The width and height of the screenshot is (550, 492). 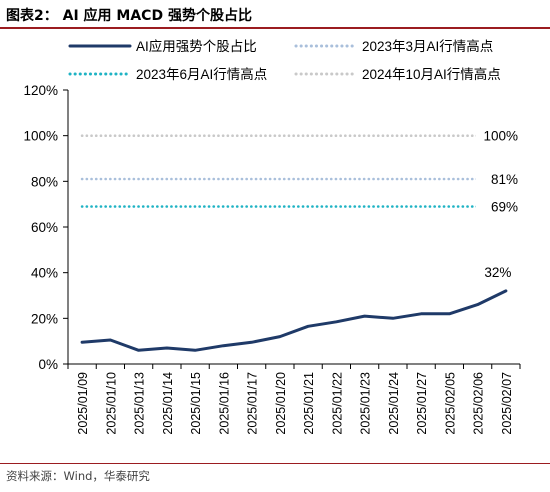 What do you see at coordinates (281, 403) in the screenshot?
I see `x-tick-label: 2025/01/20` at bounding box center [281, 403].